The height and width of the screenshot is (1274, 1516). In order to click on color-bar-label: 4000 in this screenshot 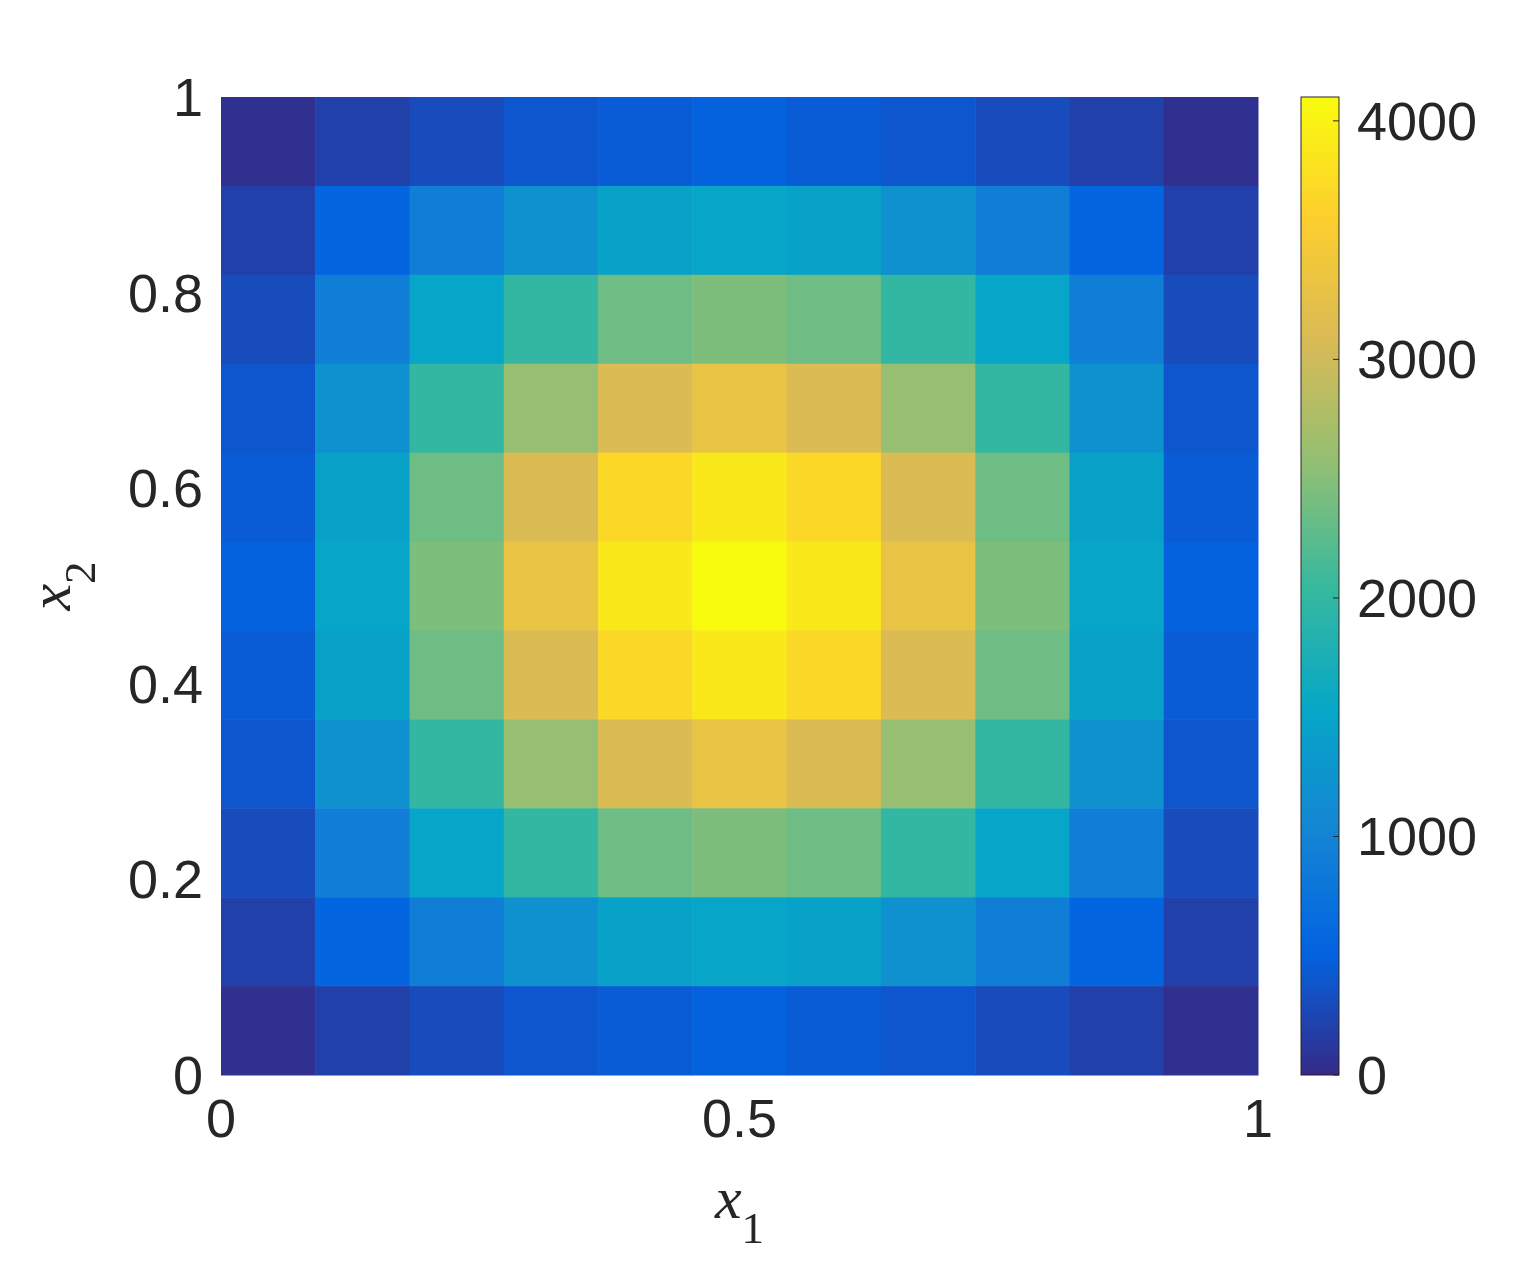, I will do `click(1417, 120)`.